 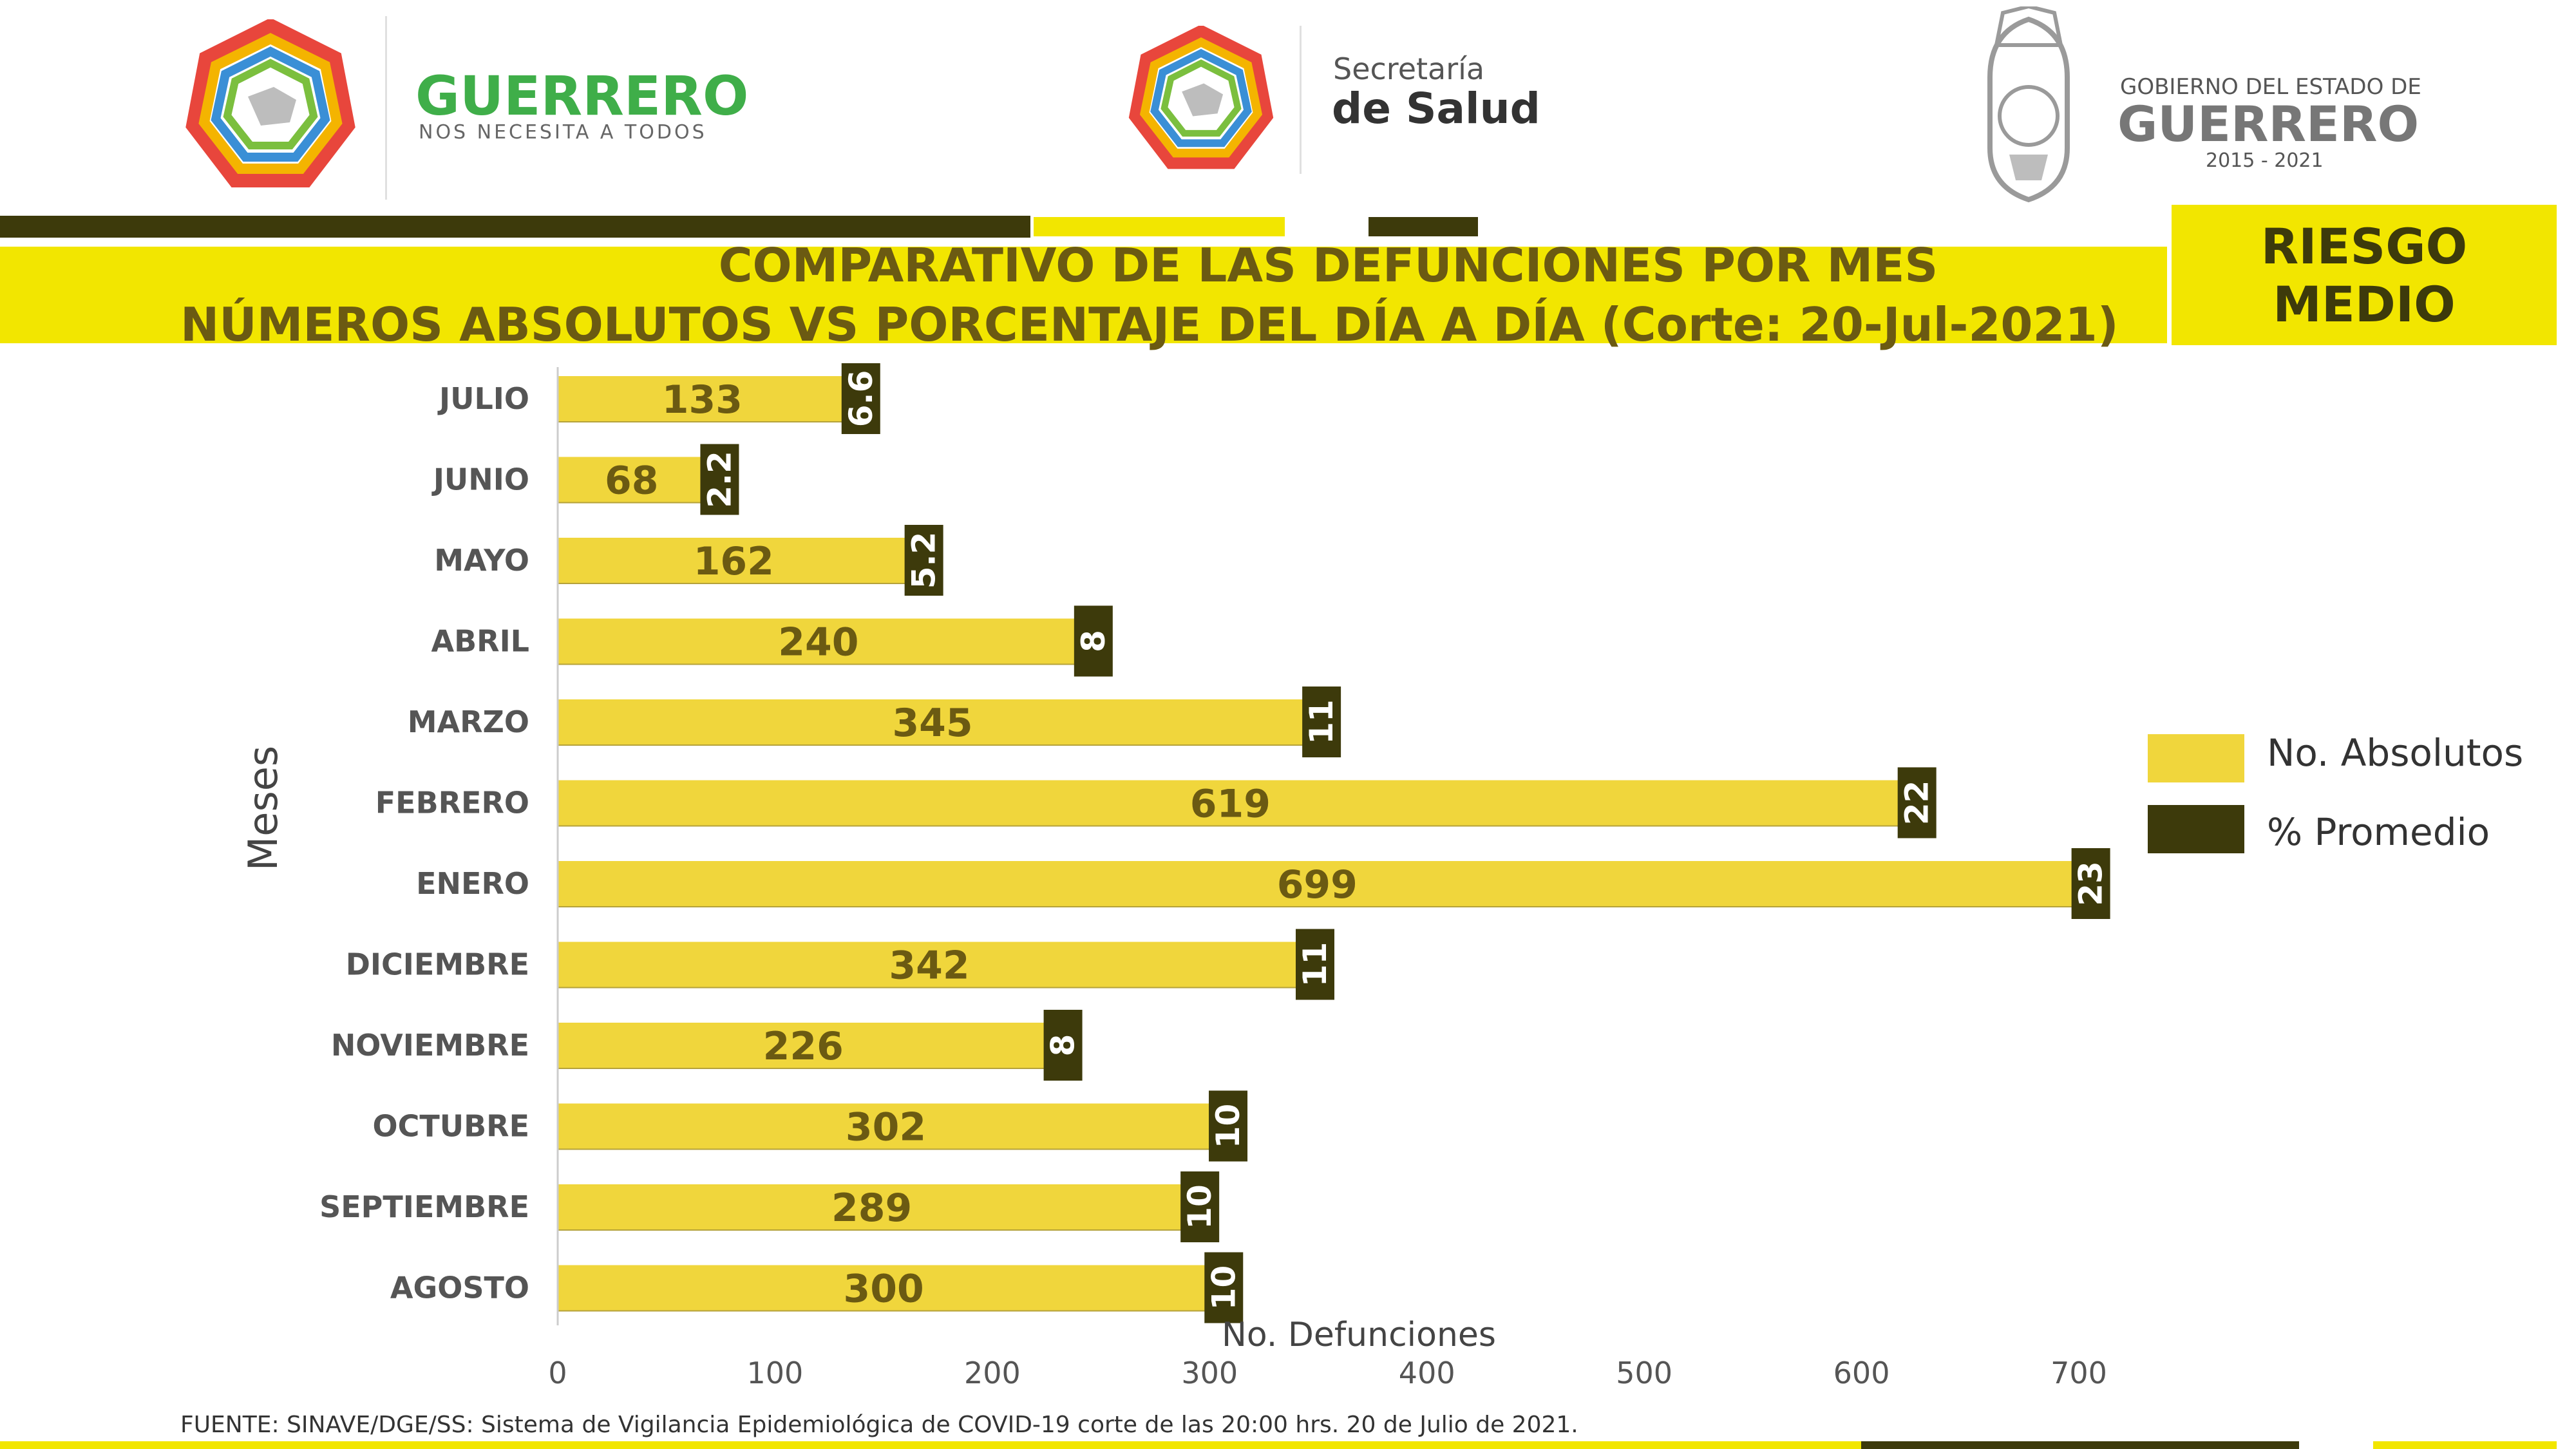 What do you see at coordinates (2465, 1445) in the screenshot?
I see `stripe-yellow-bottom-right` at bounding box center [2465, 1445].